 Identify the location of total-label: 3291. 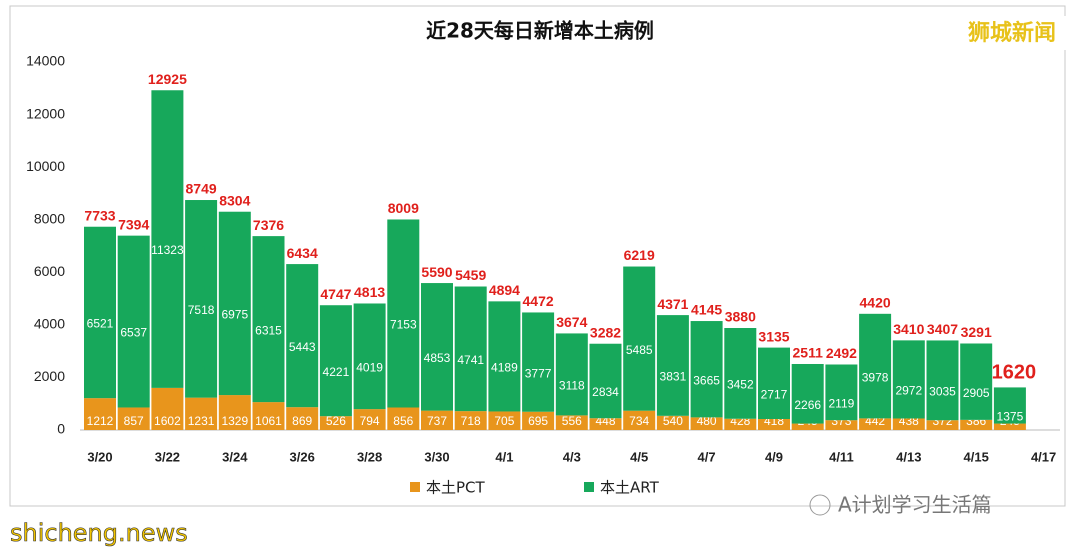
(976, 332).